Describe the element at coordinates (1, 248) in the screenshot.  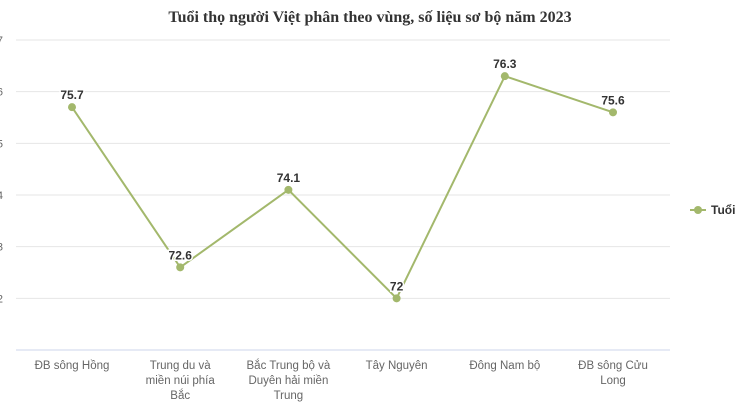
I see `y-tick-label: 73` at that location.